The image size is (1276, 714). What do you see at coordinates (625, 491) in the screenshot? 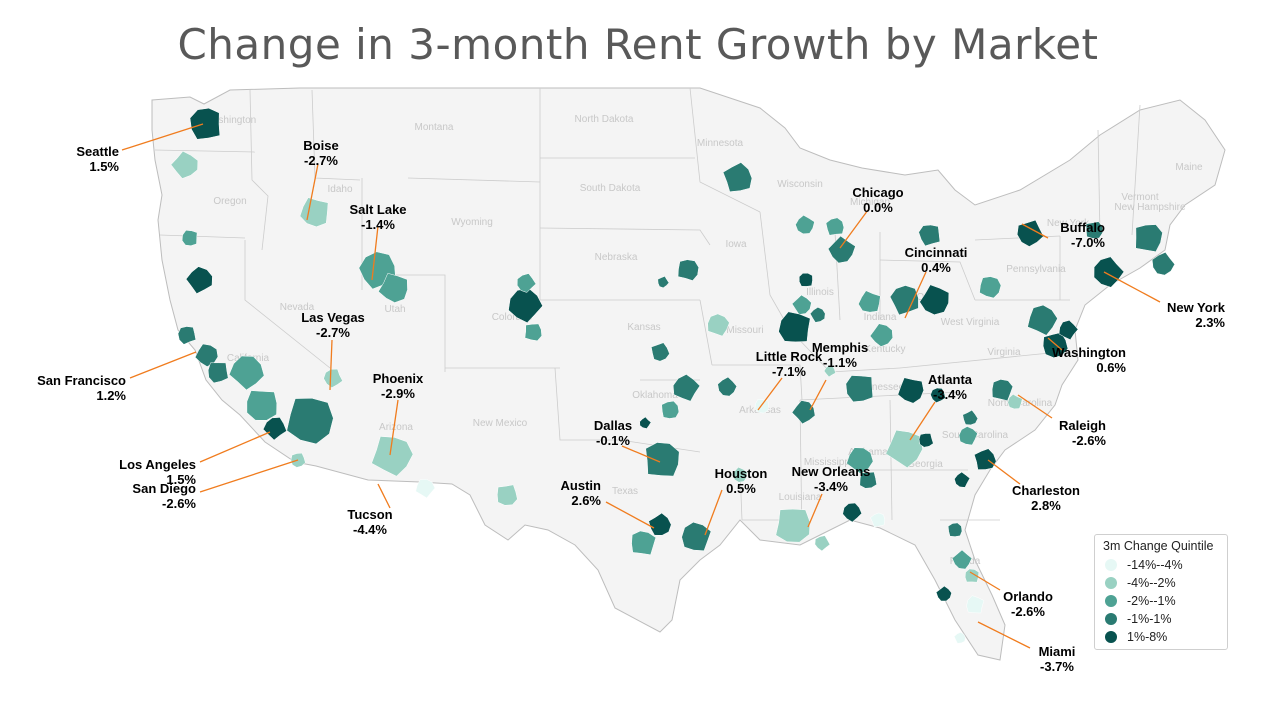
I see `state-label: Texas` at bounding box center [625, 491].